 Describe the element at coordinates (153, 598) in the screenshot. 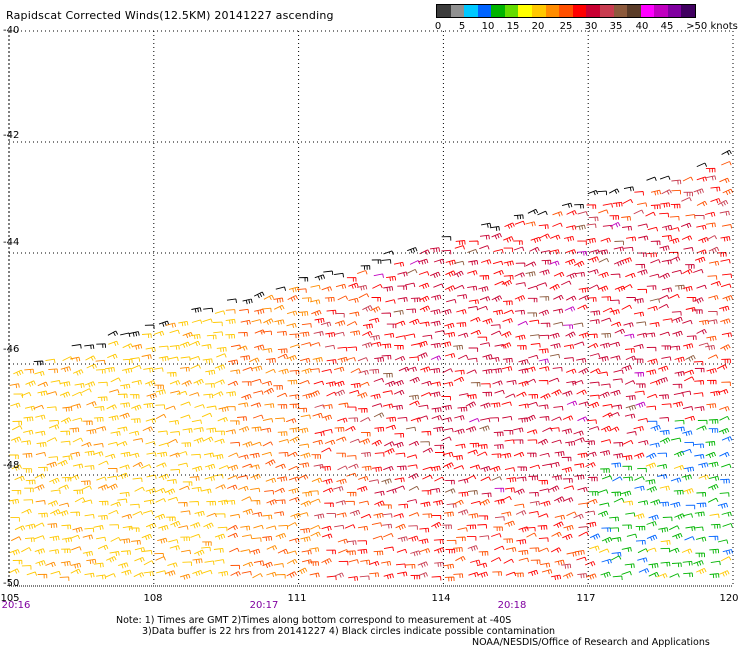

I see `lon-label: 108` at that location.